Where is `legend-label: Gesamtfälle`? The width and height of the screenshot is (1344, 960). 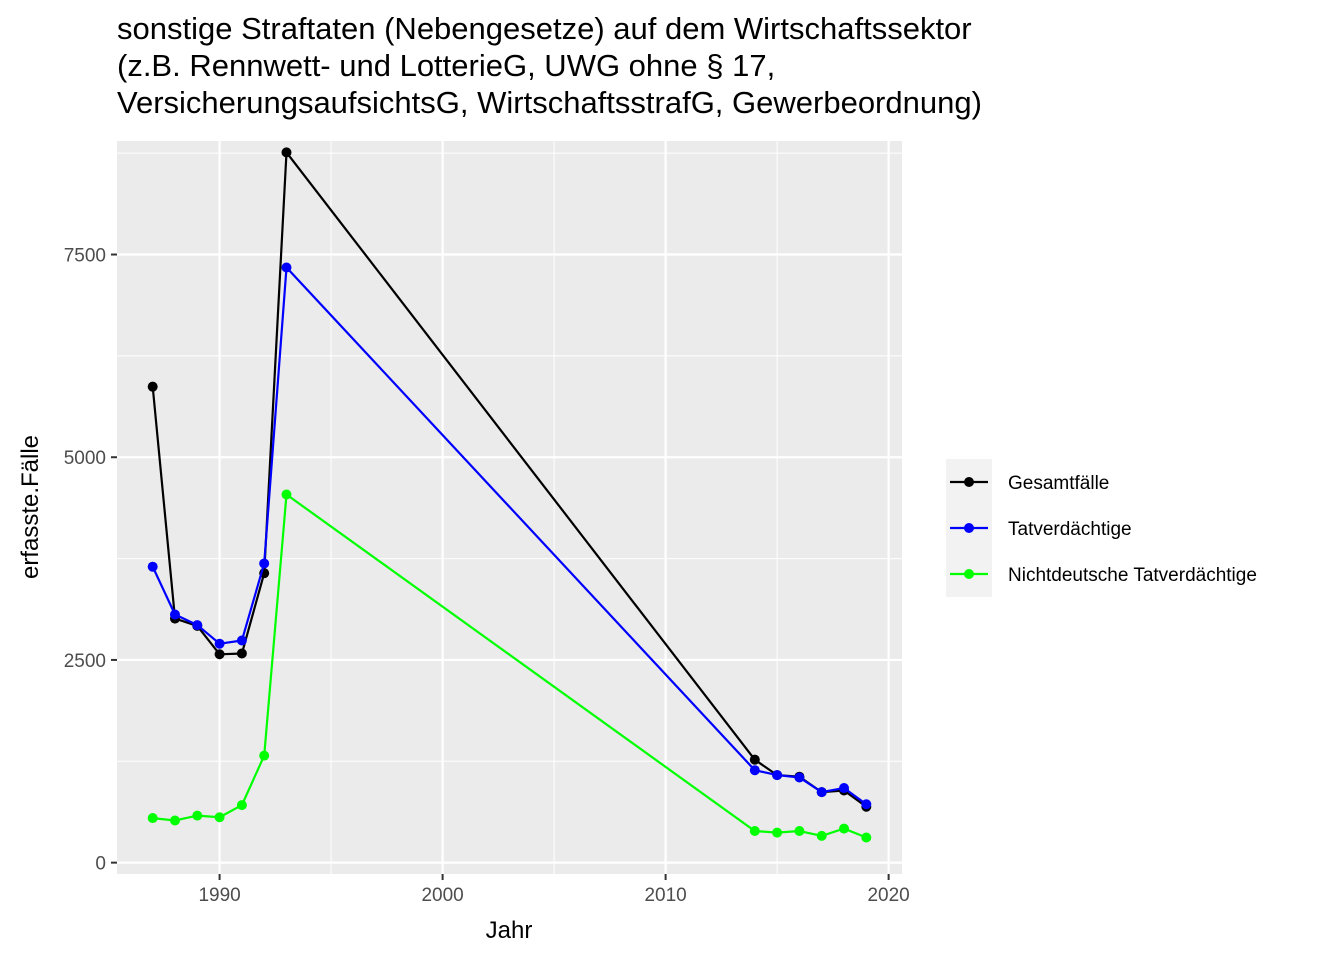
legend-label: Gesamtfälle is located at coordinates (1058, 483).